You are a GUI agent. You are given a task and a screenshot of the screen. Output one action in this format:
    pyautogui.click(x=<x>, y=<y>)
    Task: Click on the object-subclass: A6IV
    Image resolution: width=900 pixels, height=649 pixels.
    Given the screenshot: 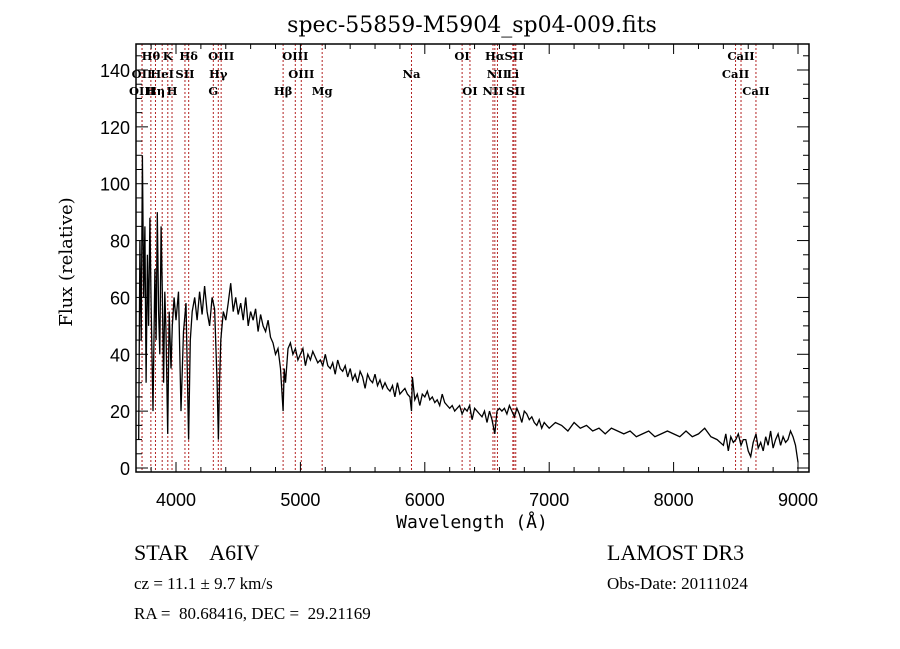 What is the action you would take?
    pyautogui.click(x=234, y=552)
    